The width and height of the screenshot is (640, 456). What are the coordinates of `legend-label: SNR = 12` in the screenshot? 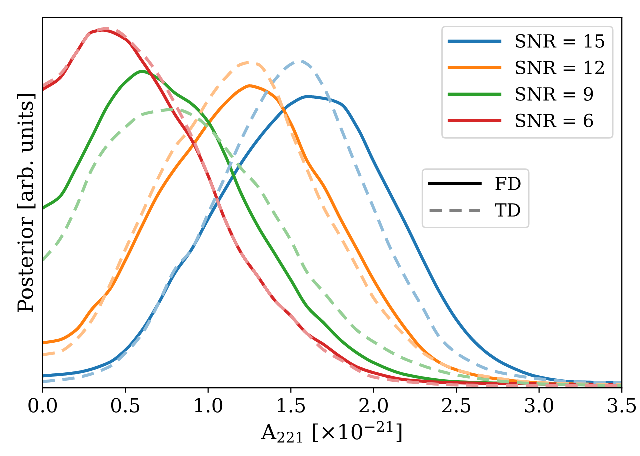 It's located at (560, 67).